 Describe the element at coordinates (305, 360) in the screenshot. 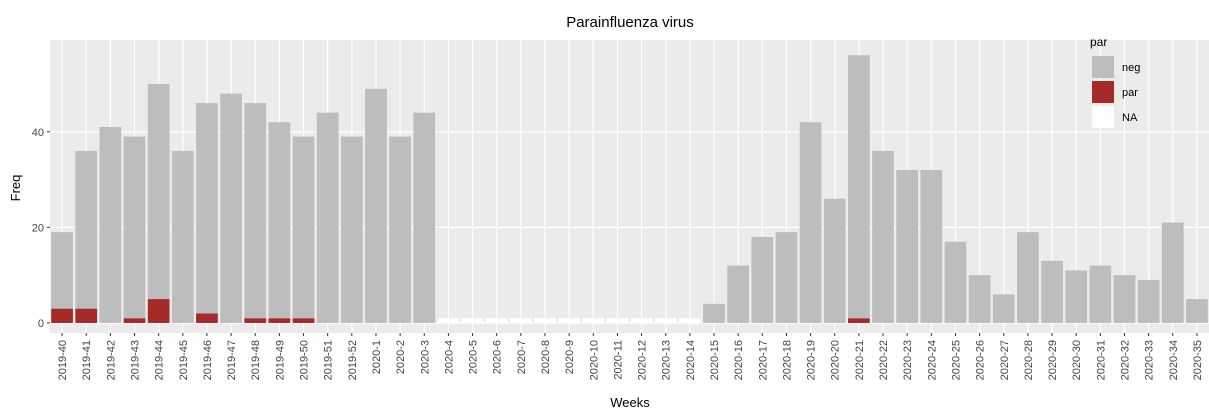

I see `x-tick-label: 2019-50` at that location.